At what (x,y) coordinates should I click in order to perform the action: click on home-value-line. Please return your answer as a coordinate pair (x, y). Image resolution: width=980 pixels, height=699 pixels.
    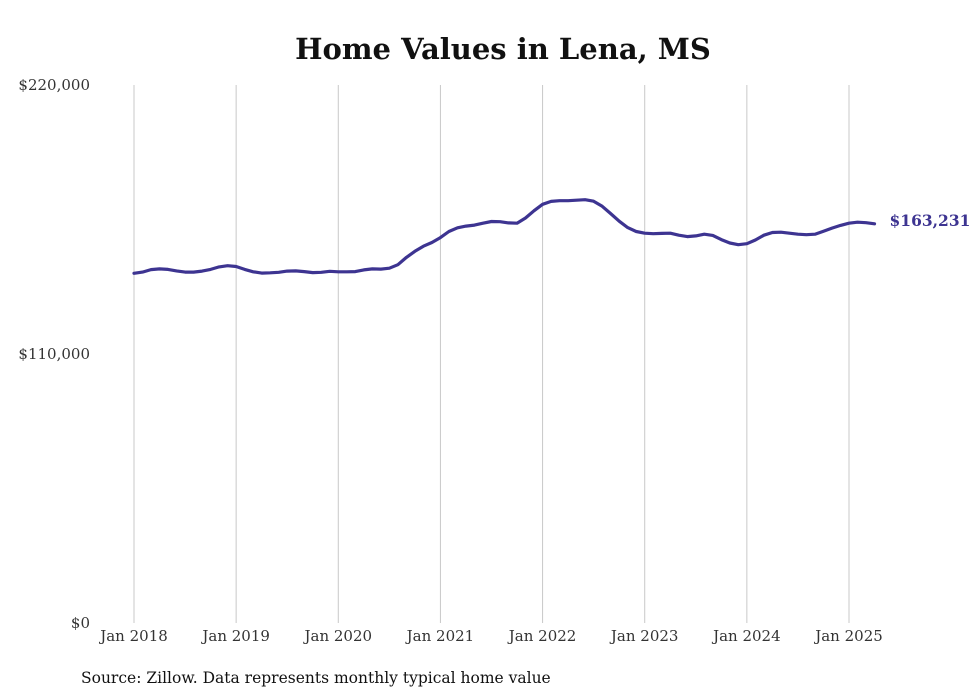
    Looking at the image, I should click on (504, 236).